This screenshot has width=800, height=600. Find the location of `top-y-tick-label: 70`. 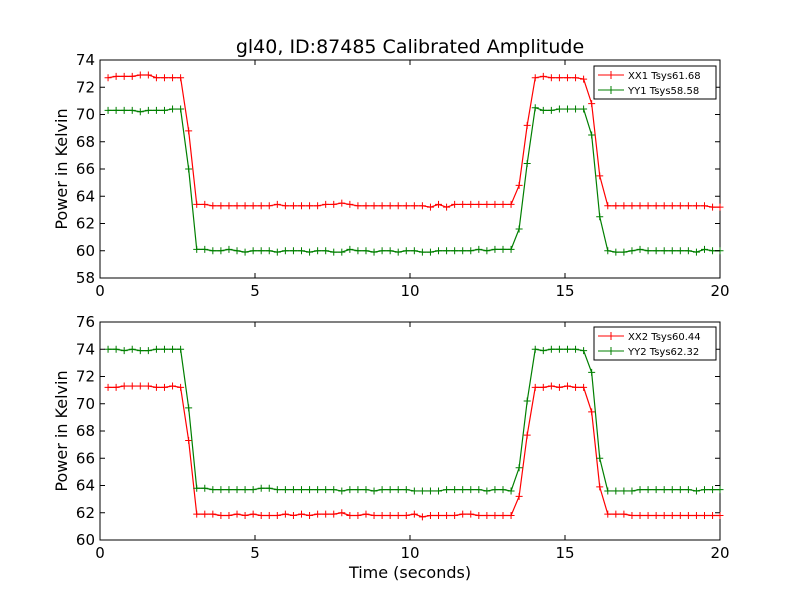

top-y-tick-label: 70 is located at coordinates (85, 115).